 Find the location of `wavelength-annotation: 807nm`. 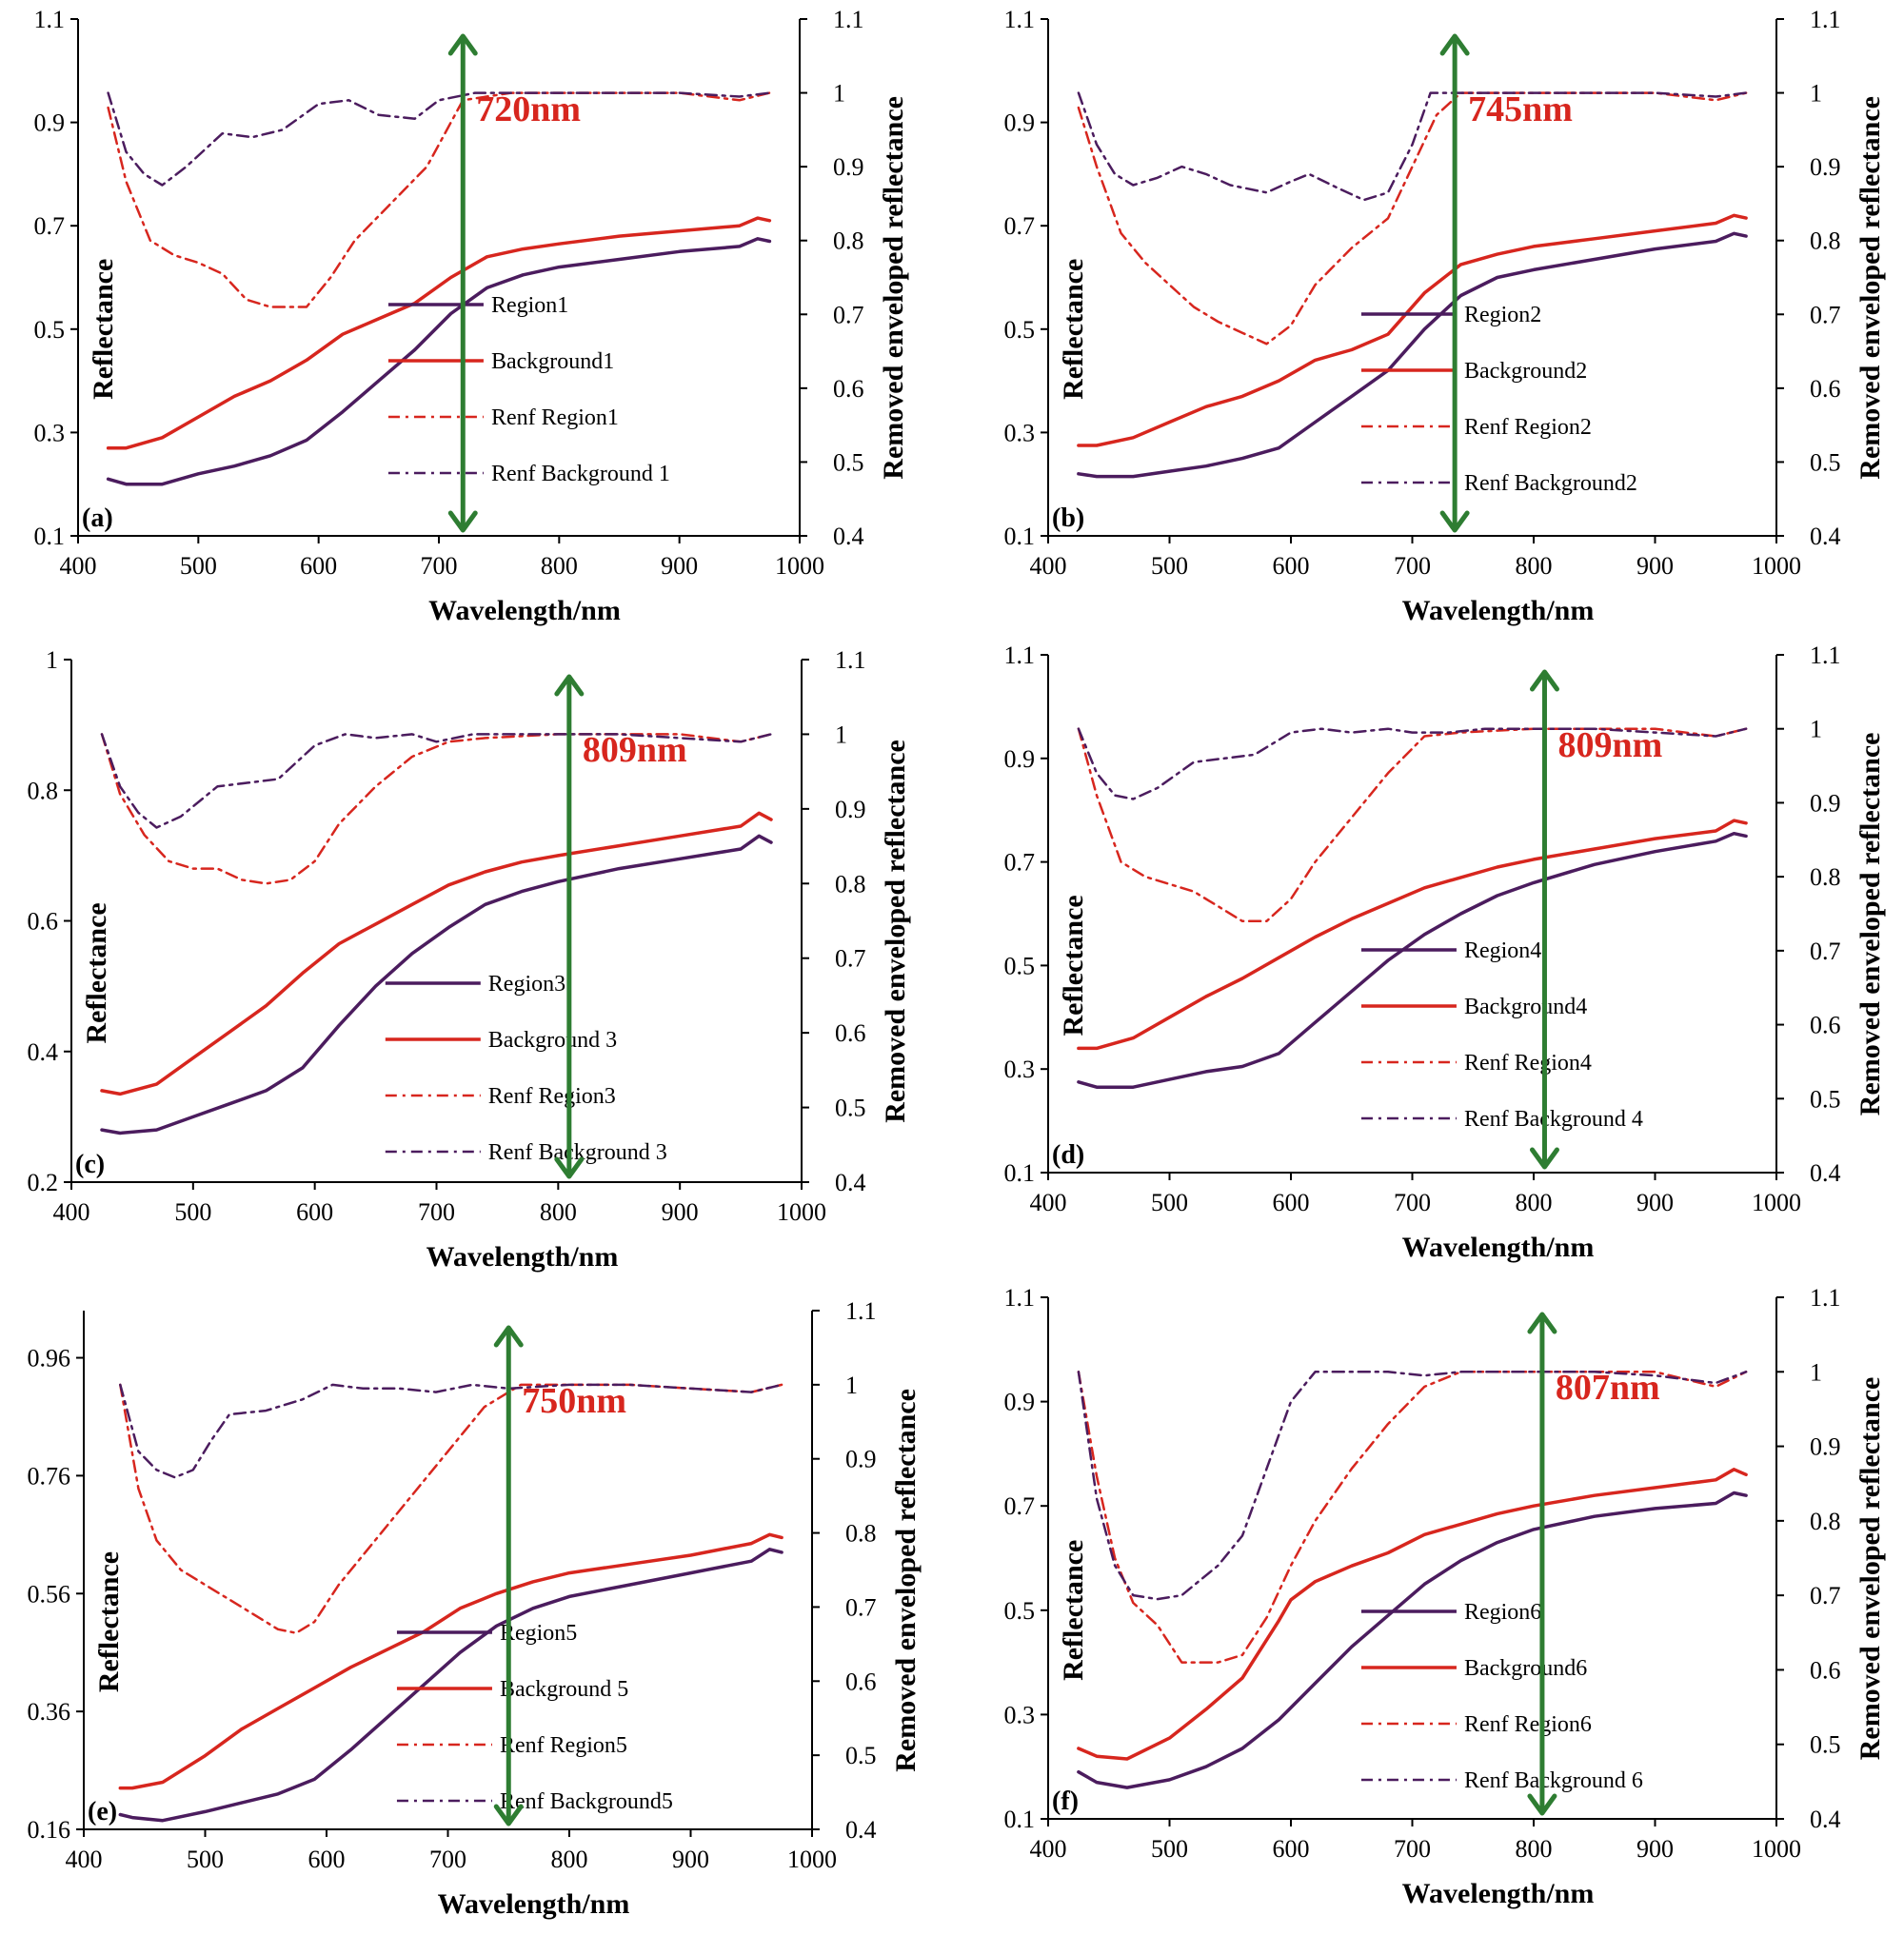

wavelength-annotation: 807nm is located at coordinates (1608, 1388).